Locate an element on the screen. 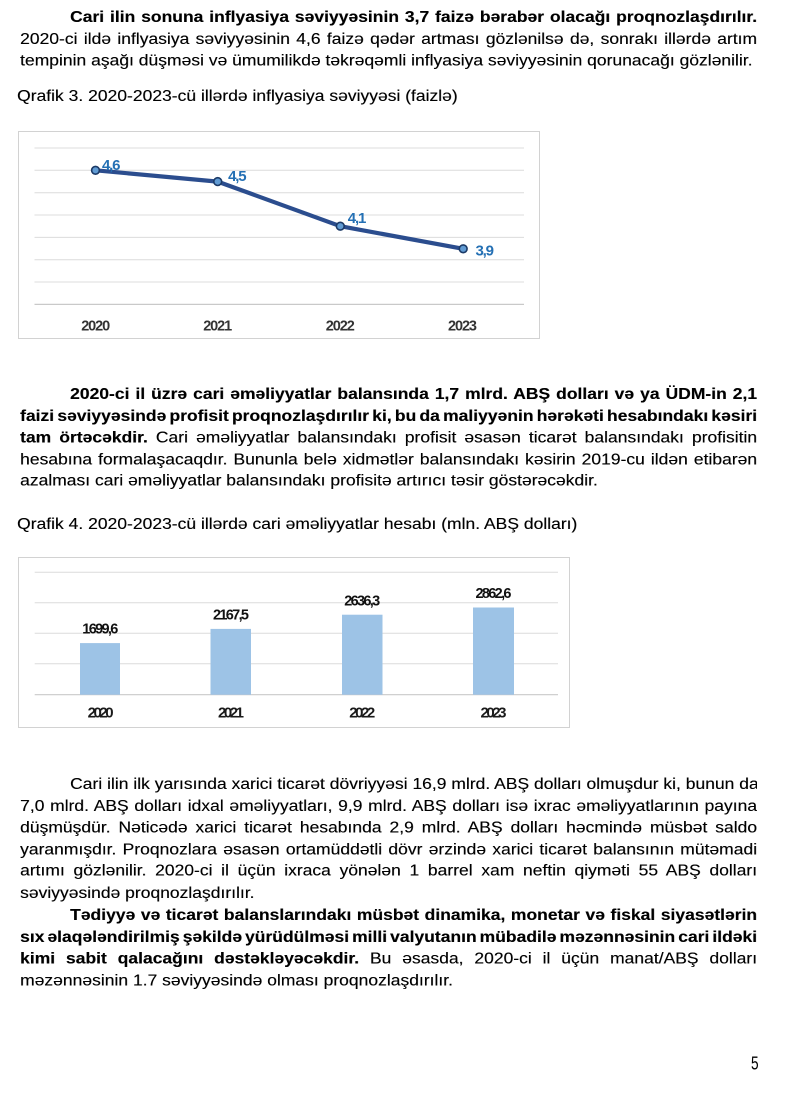 This screenshot has height=1097, width=800. svg-text: 3,9 is located at coordinates (485, 251).